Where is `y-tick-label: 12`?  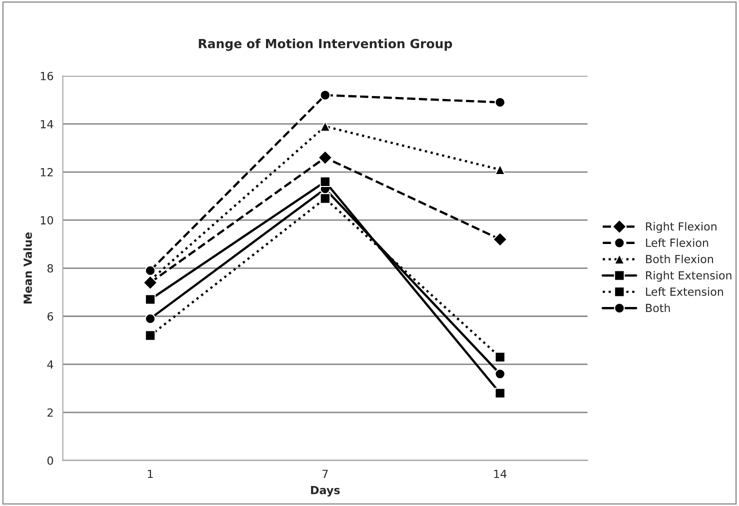 y-tick-label: 12 is located at coordinates (46, 172).